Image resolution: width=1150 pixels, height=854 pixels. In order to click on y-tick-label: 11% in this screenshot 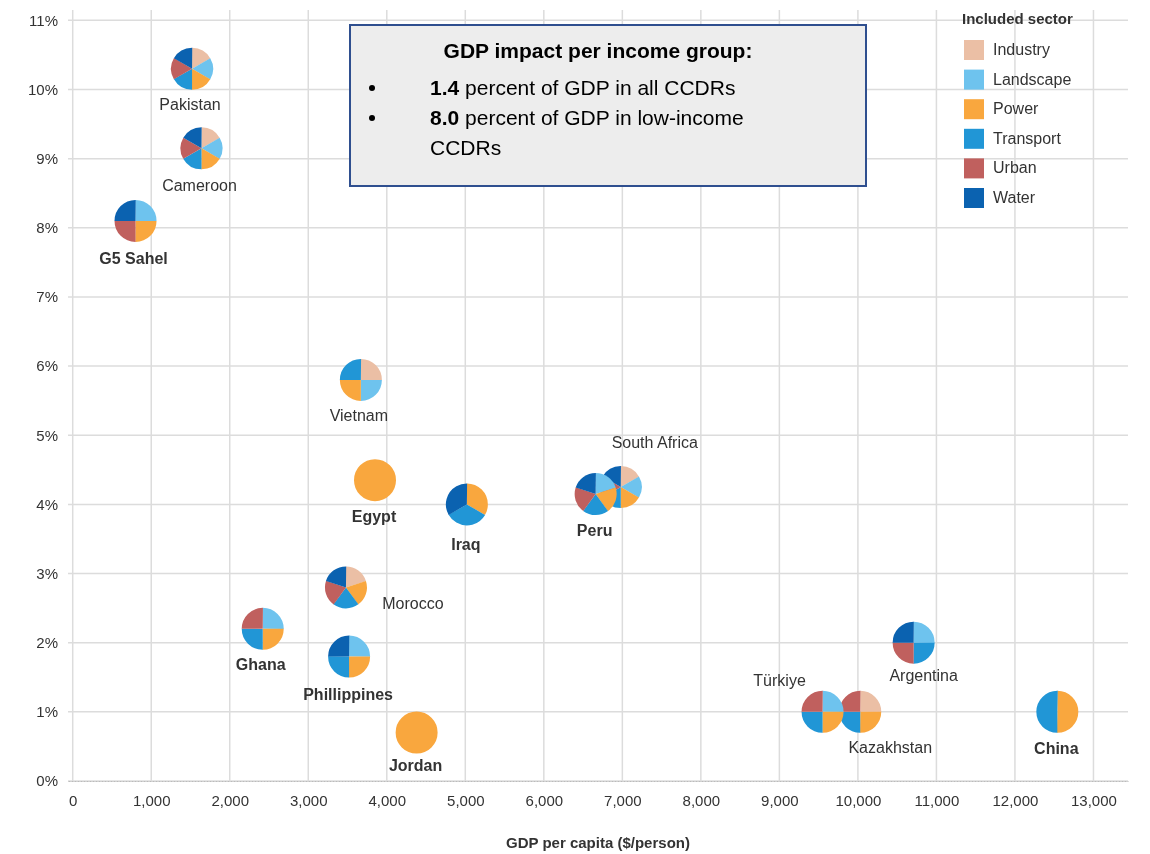, I will do `click(43, 20)`.